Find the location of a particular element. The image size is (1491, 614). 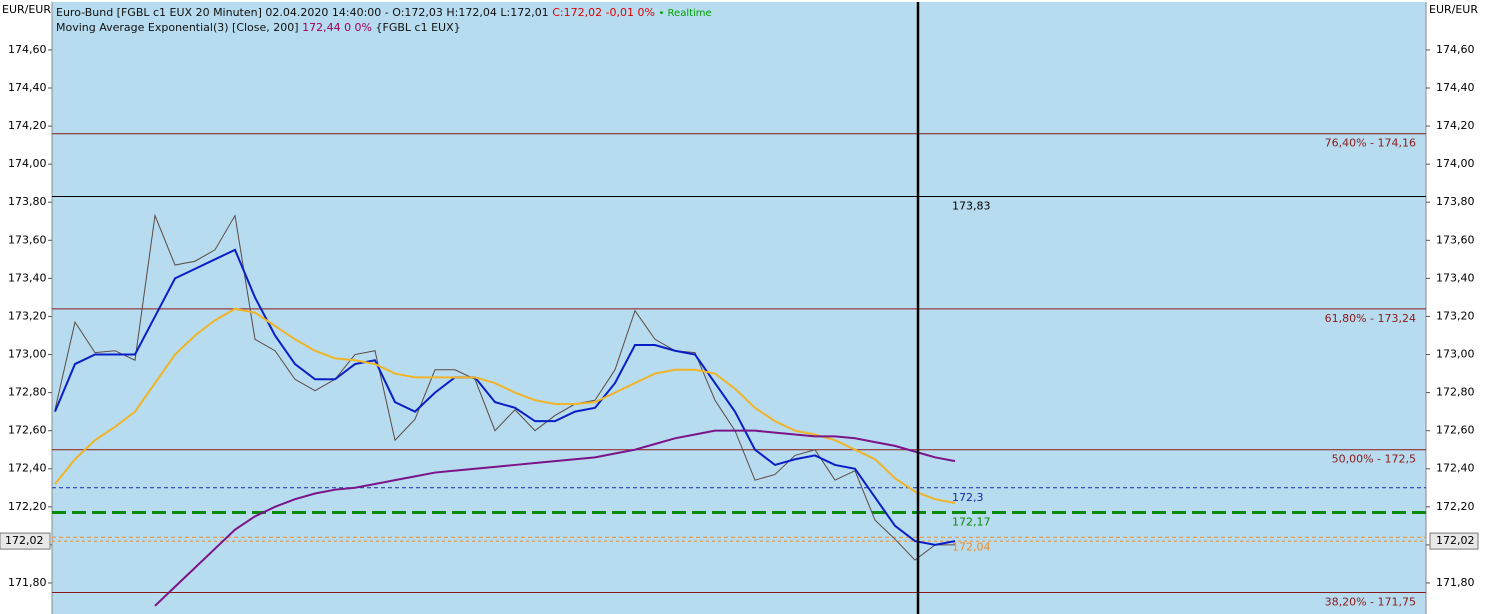

y-tick-label-left: 173,00 is located at coordinates (27, 354).